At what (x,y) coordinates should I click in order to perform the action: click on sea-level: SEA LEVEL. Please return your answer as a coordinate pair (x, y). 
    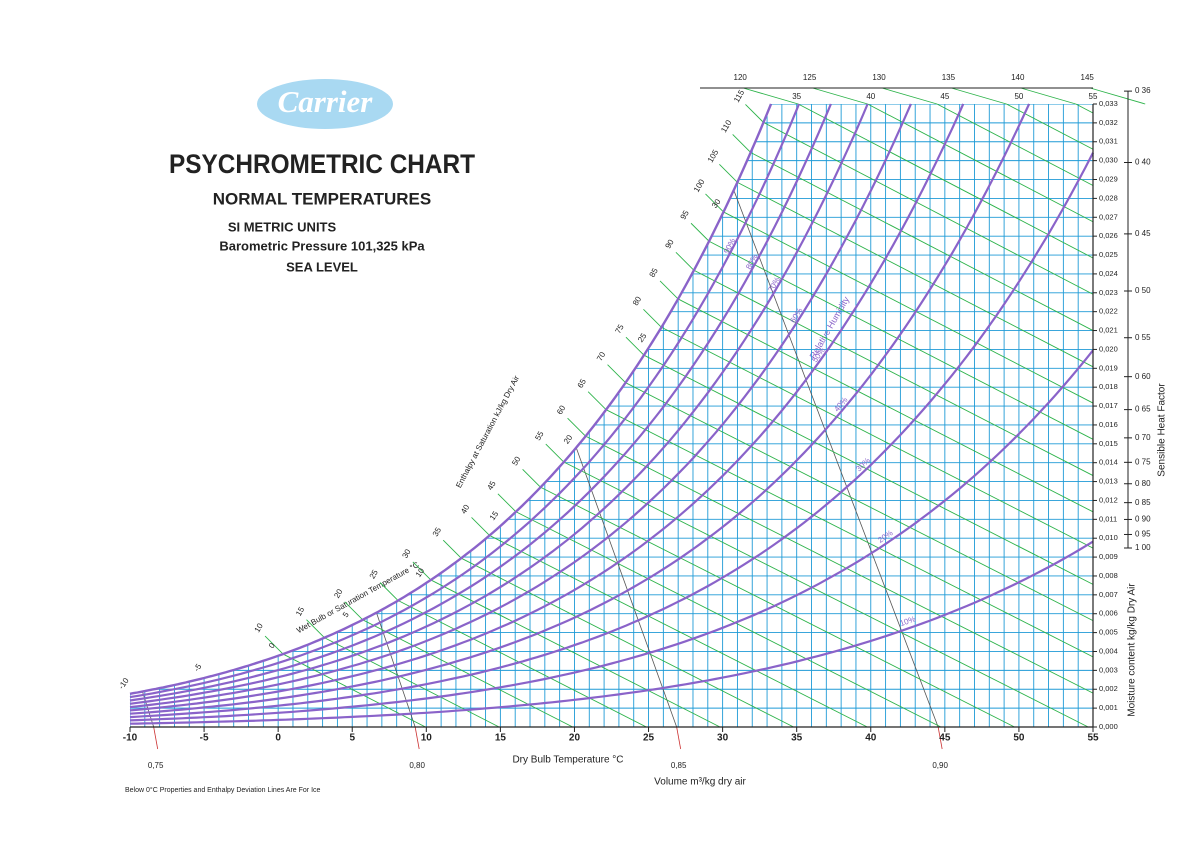
    Looking at the image, I should click on (322, 266).